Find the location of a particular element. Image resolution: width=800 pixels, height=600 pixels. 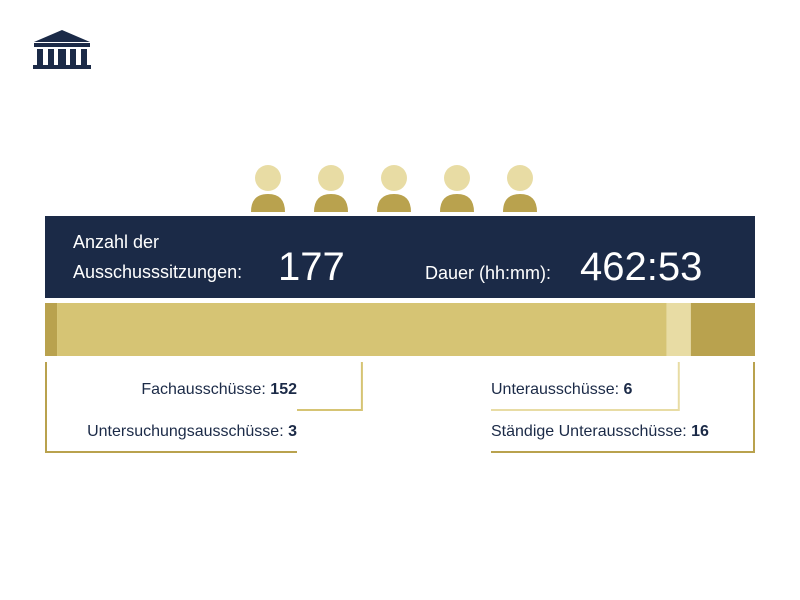

segment-name: Fachausschüsse: is located at coordinates (203, 389).